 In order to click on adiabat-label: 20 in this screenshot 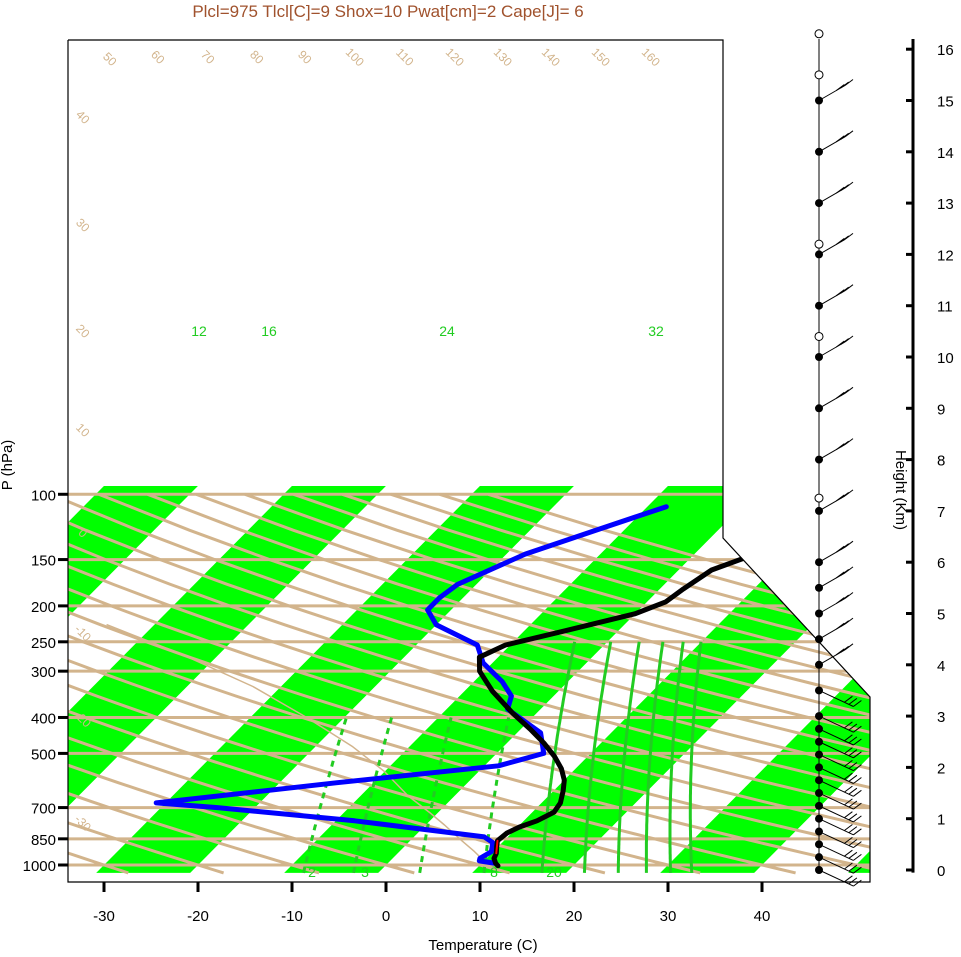, I will do `click(735, 248)`.